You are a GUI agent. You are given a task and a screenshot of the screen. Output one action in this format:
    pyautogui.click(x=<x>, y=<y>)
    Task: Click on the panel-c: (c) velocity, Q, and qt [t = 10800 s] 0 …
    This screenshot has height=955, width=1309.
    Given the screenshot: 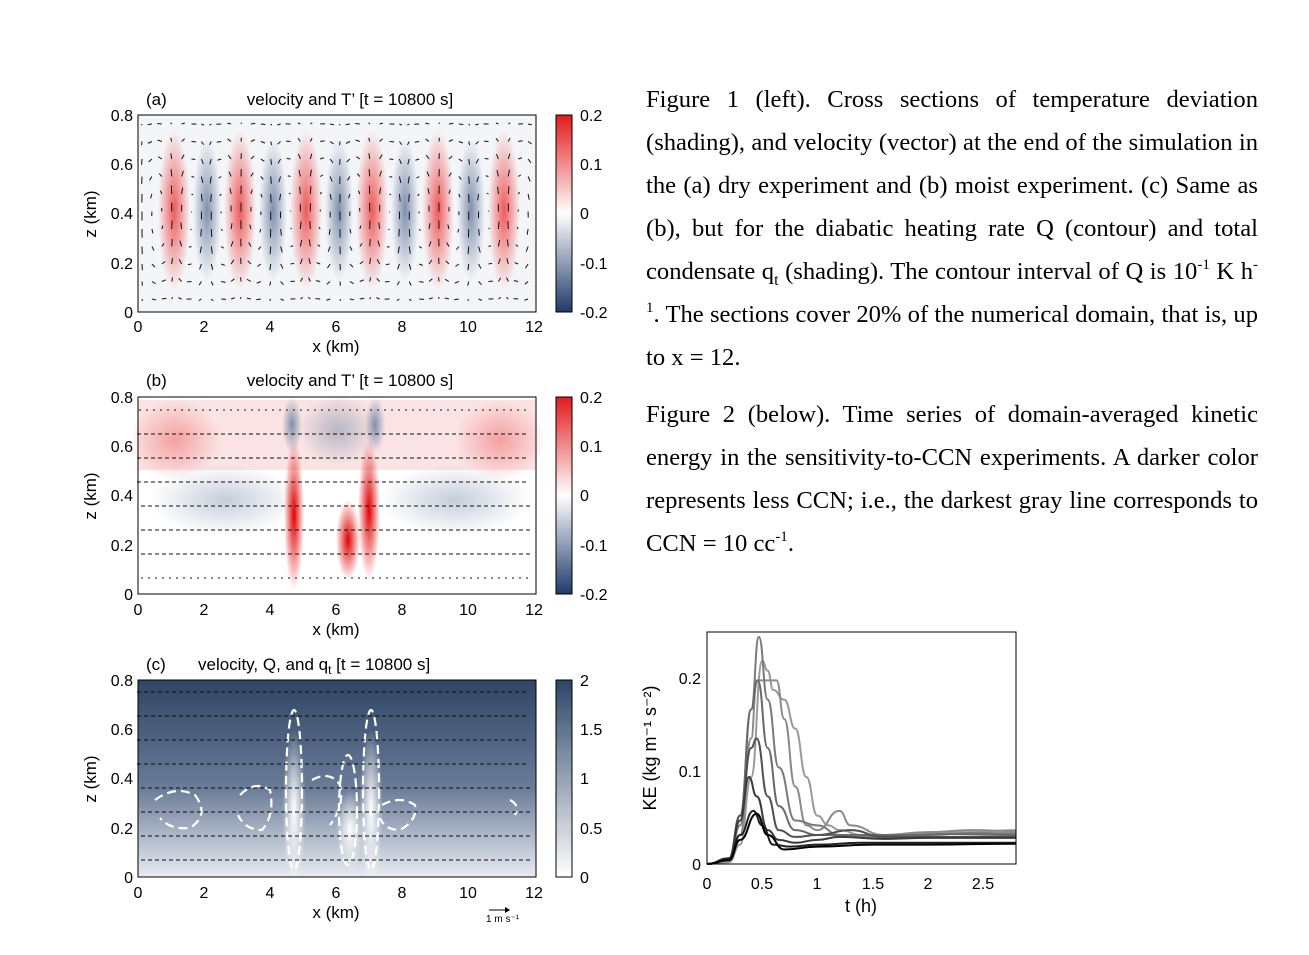 What is the action you would take?
    pyautogui.click(x=341, y=790)
    